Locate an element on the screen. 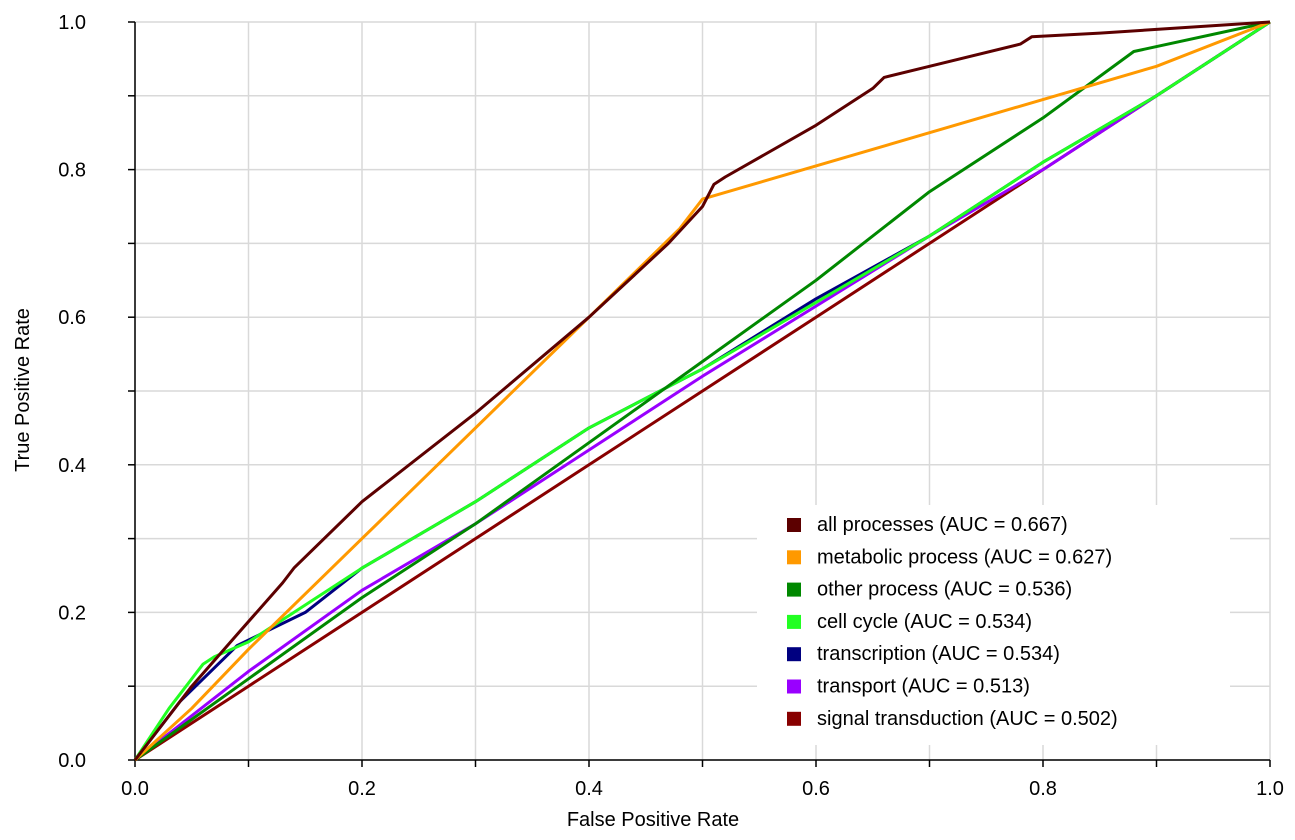  legend-label: all processes (AUC = 0.667) is located at coordinates (942, 525).